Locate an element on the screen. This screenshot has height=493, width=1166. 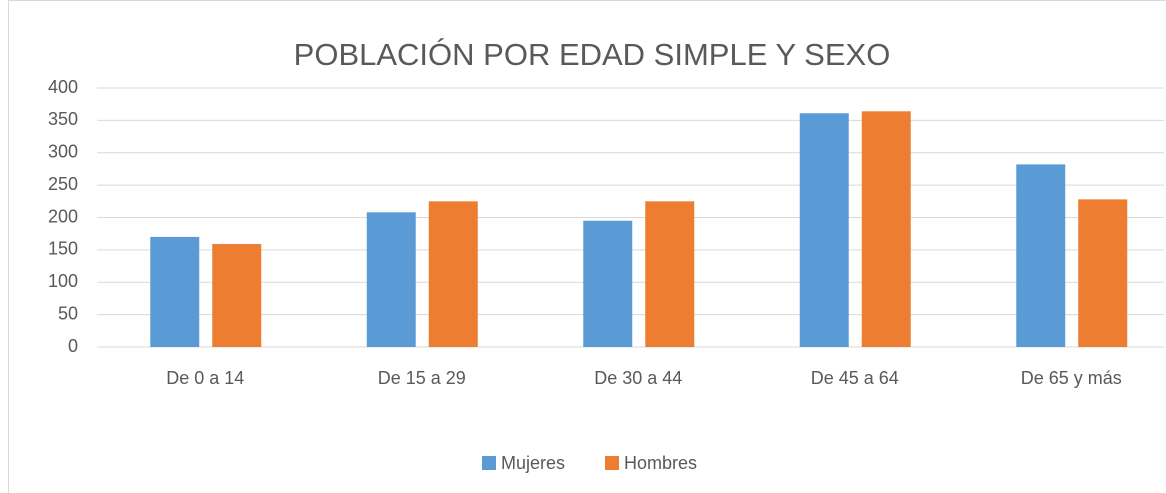
chart-title: POBLACIÓN POR EDAD SIMPLE Y SEXO is located at coordinates (592, 54).